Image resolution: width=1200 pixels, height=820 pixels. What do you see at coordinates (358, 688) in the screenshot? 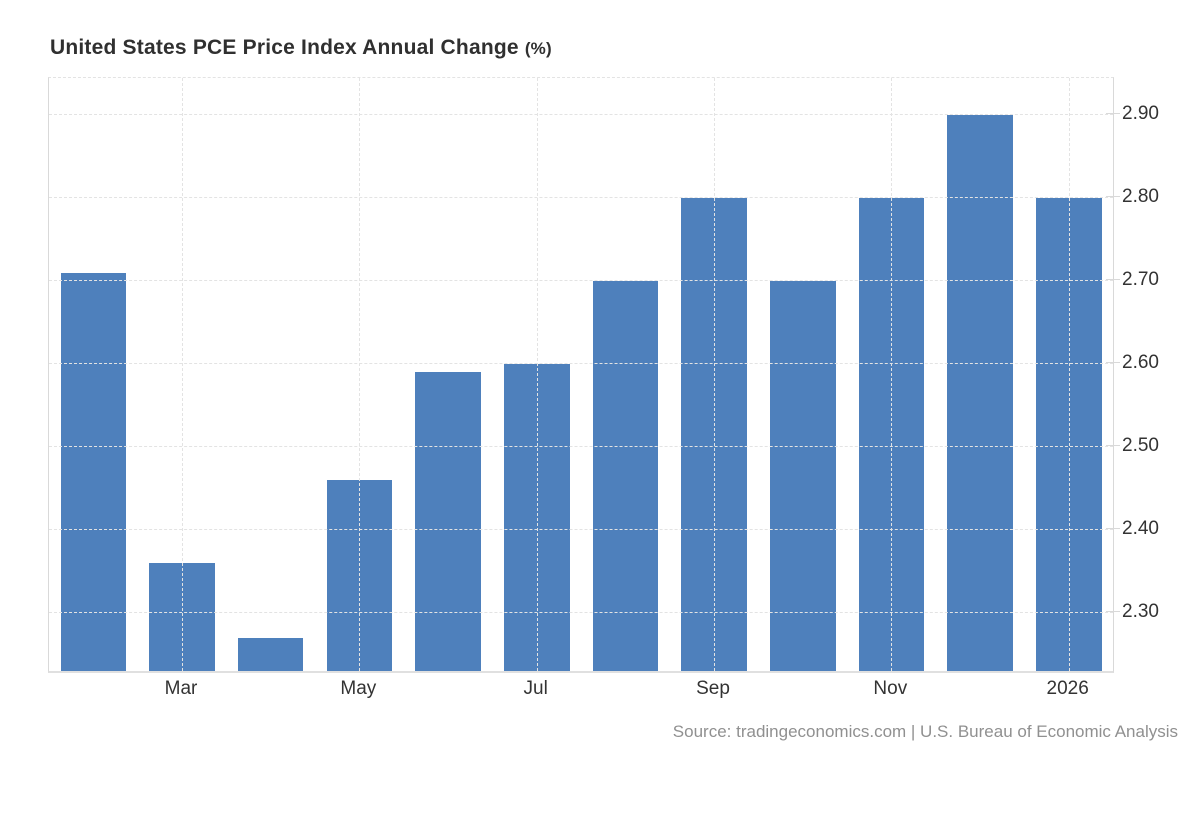
I see `x-tick-label: May` at bounding box center [358, 688].